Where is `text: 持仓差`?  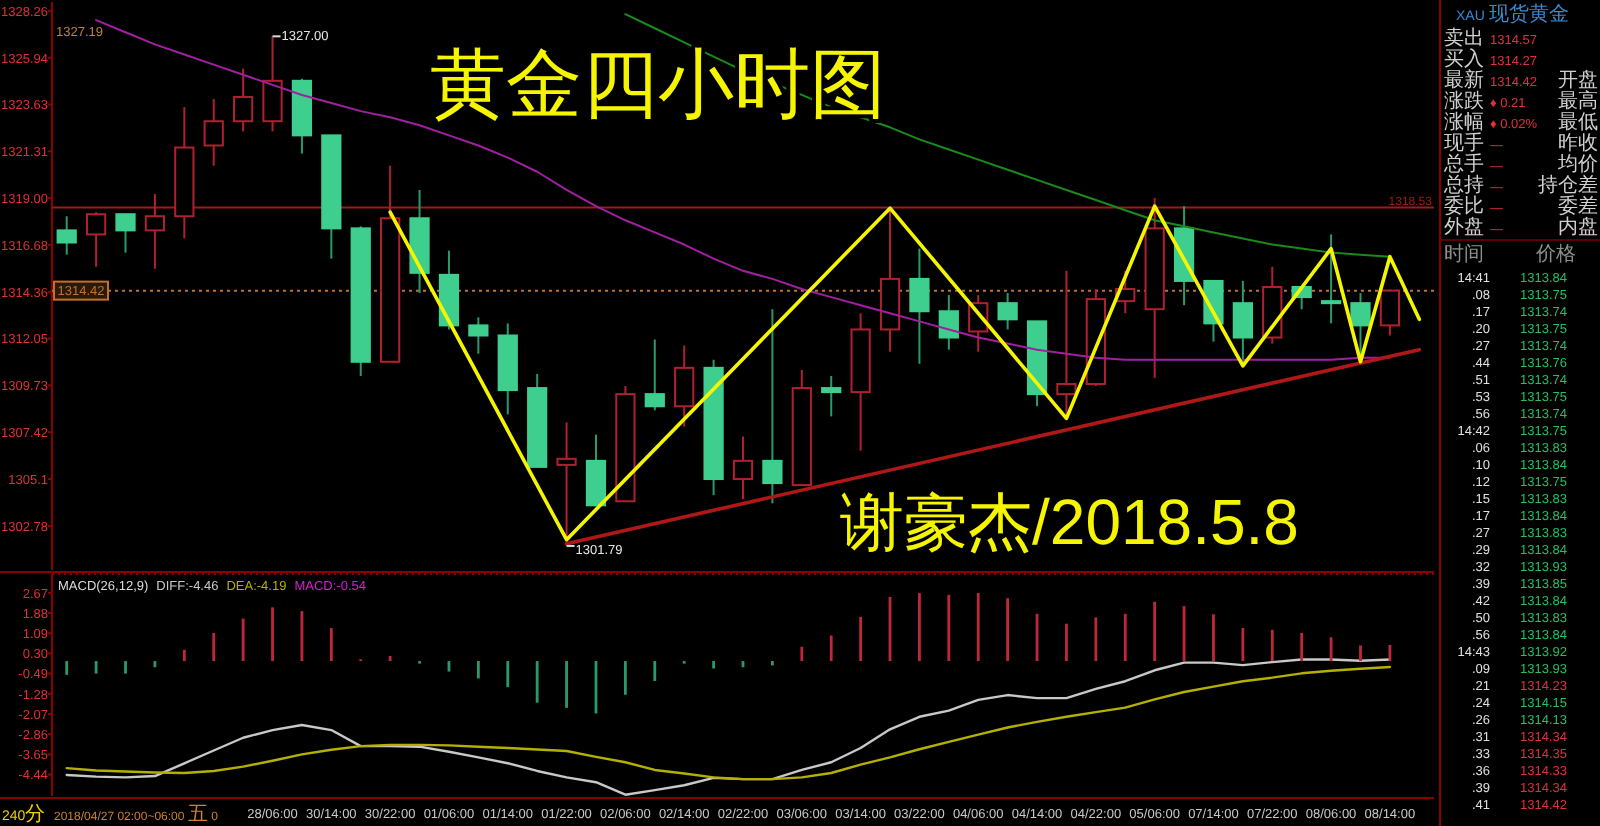 text: 持仓差 is located at coordinates (1568, 185).